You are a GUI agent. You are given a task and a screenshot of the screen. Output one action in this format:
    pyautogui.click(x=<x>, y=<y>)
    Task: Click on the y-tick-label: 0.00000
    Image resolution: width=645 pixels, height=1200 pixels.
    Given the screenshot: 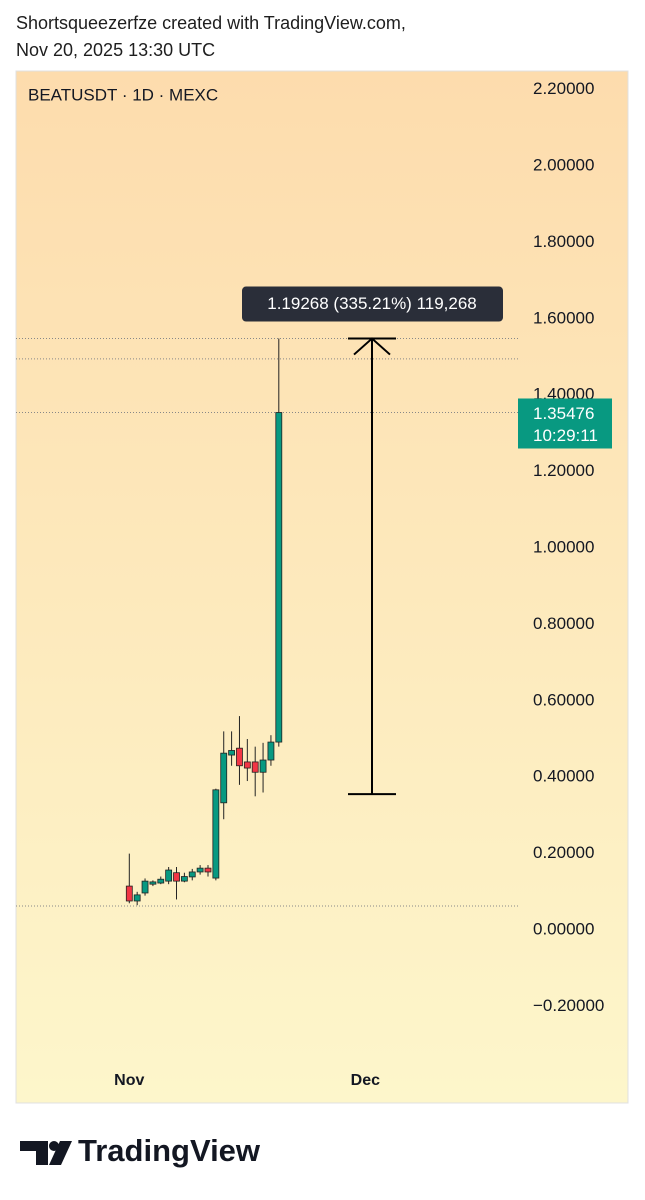 What is the action you would take?
    pyautogui.click(x=563, y=929)
    